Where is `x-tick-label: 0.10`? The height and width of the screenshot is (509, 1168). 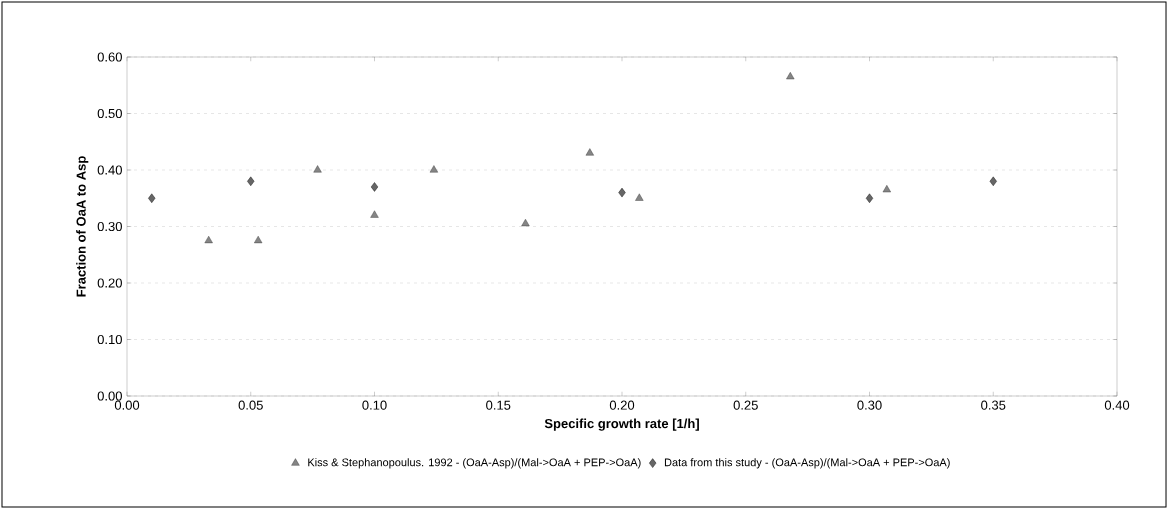
x-tick-label: 0.10 is located at coordinates (374, 405).